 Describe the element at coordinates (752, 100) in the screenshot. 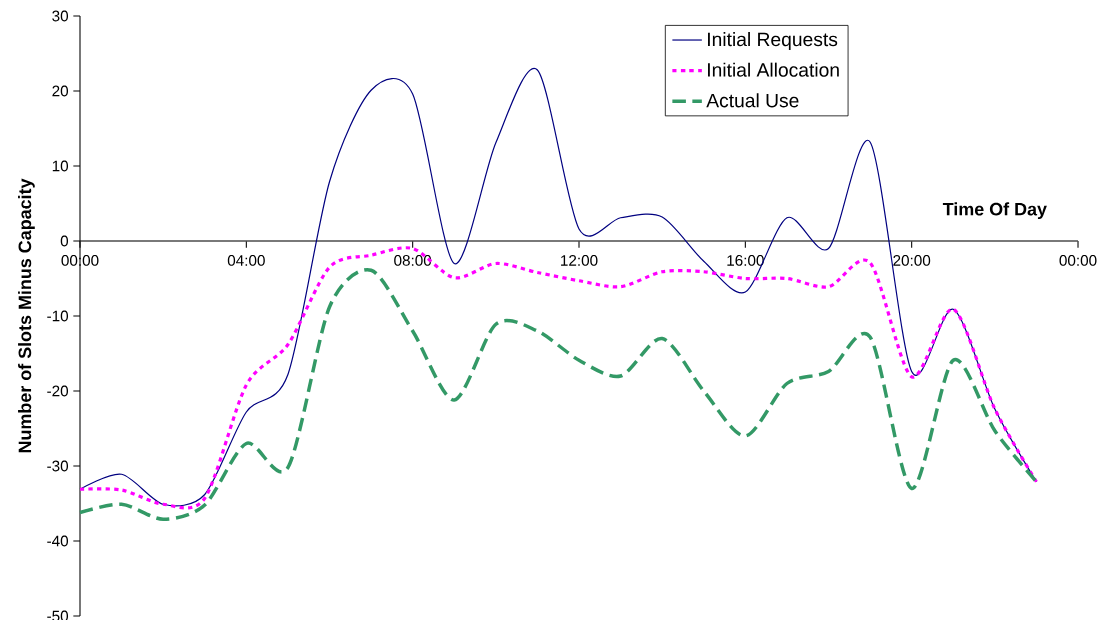

I see `legend-label: Actual Use` at that location.